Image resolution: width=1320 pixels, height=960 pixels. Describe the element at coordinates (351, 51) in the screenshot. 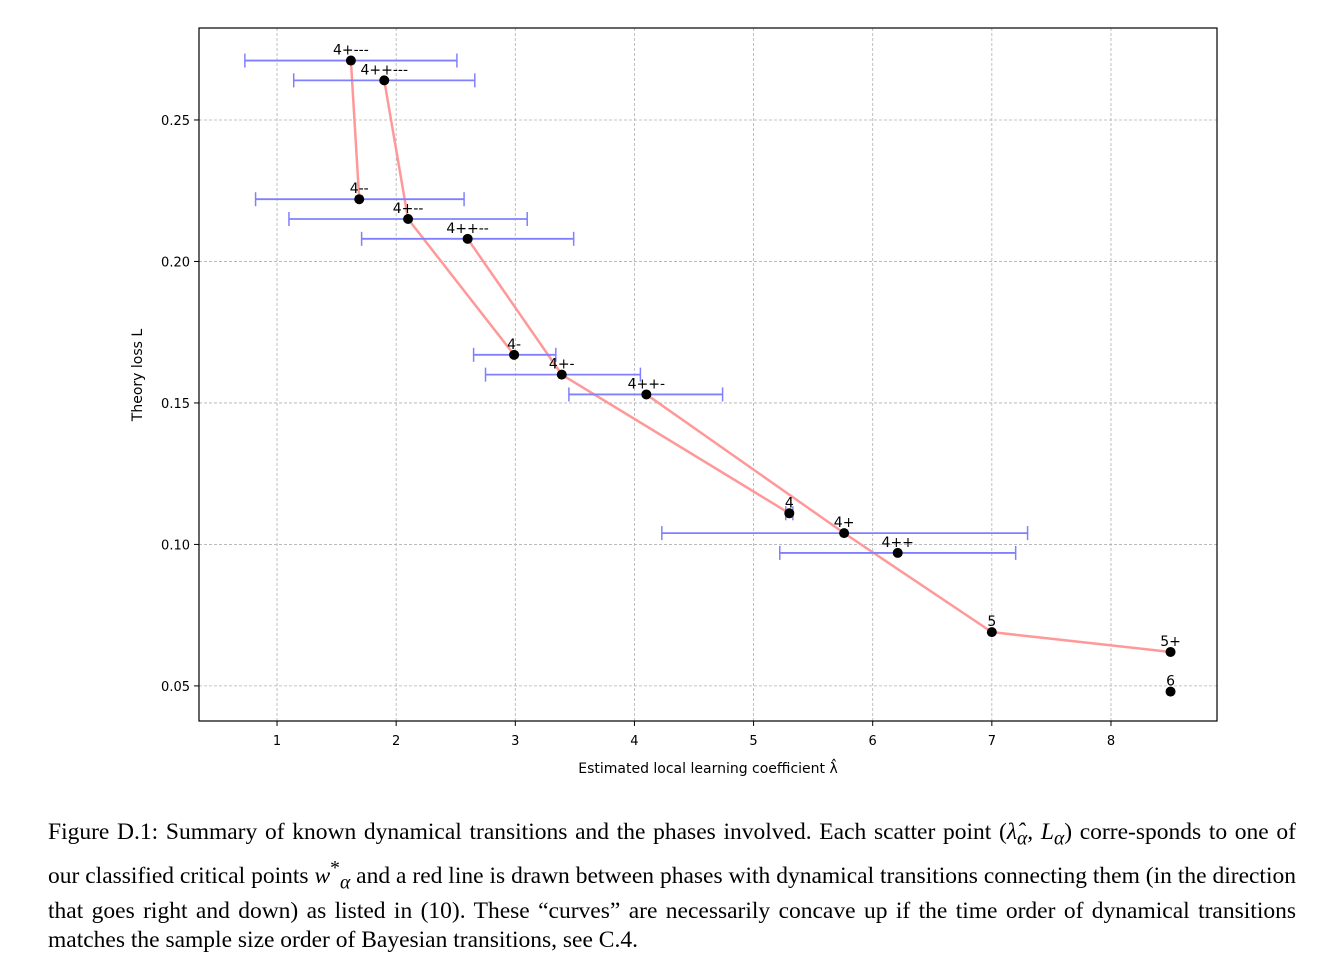

I see `point-label: 4+---` at that location.